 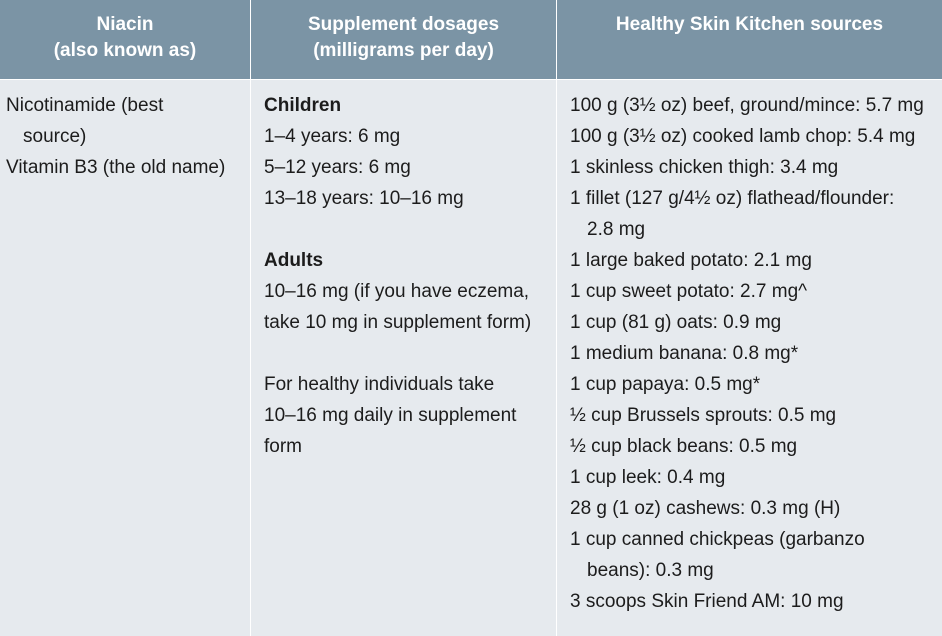 I want to click on dosage-line: 5–12 years: 6 mg, so click(x=337, y=167).